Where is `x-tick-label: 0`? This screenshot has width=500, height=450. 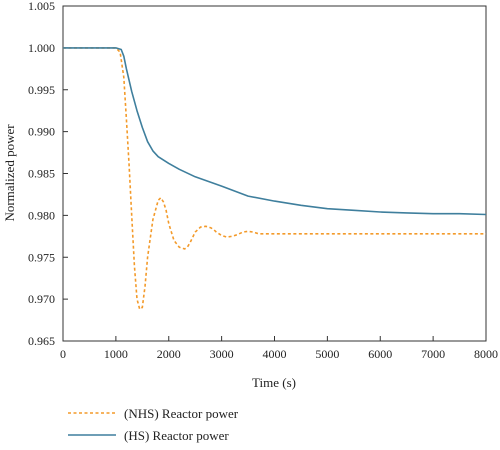 x-tick-label: 0 is located at coordinates (63, 354).